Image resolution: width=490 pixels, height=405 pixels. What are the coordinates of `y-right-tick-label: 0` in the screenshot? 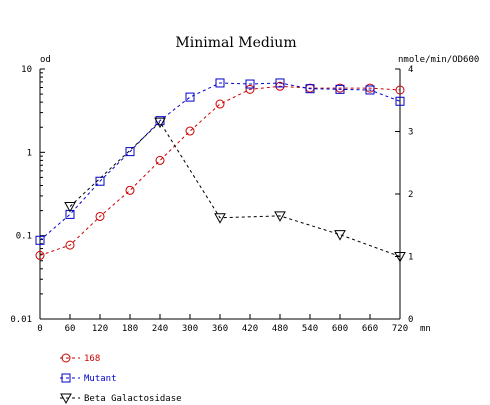 It's located at (410, 320).